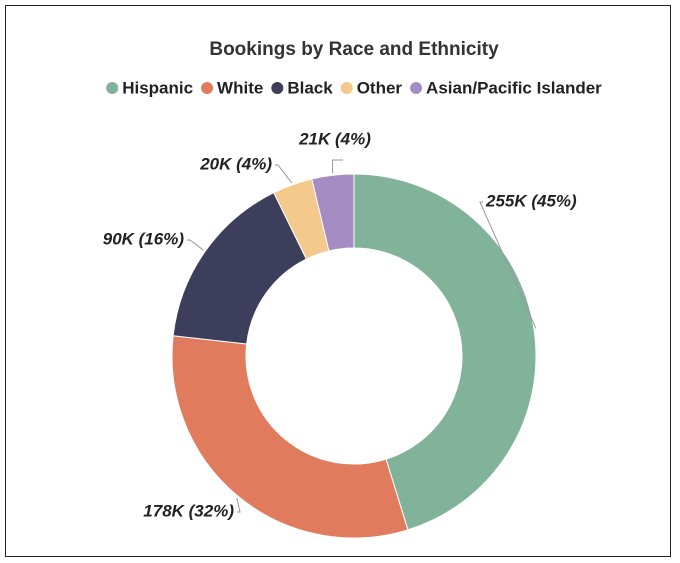  What do you see at coordinates (188, 510) in the screenshot?
I see `data-label: 178K (32%)` at bounding box center [188, 510].